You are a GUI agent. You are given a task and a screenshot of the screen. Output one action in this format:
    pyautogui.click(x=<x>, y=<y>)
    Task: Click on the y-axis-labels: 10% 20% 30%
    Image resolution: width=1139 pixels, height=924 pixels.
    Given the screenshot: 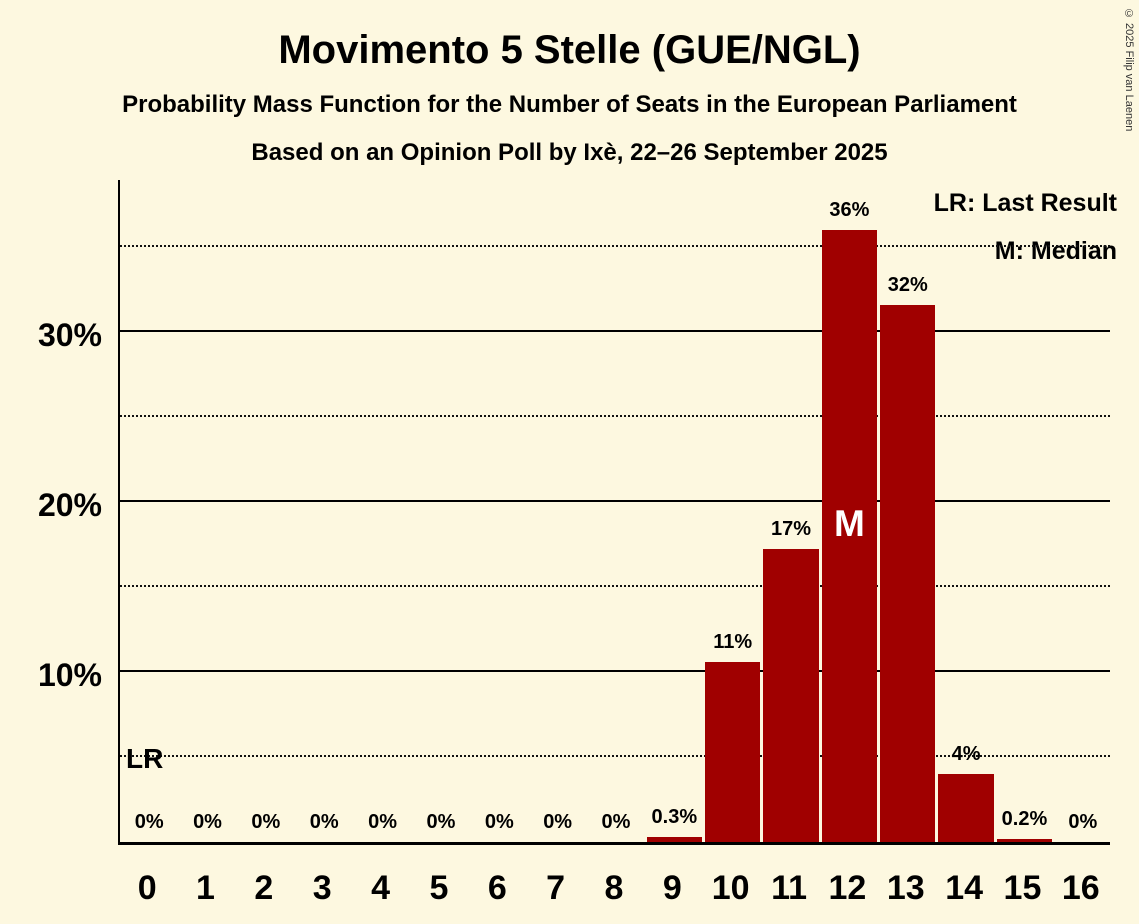 What is the action you would take?
    pyautogui.click(x=51, y=512)
    